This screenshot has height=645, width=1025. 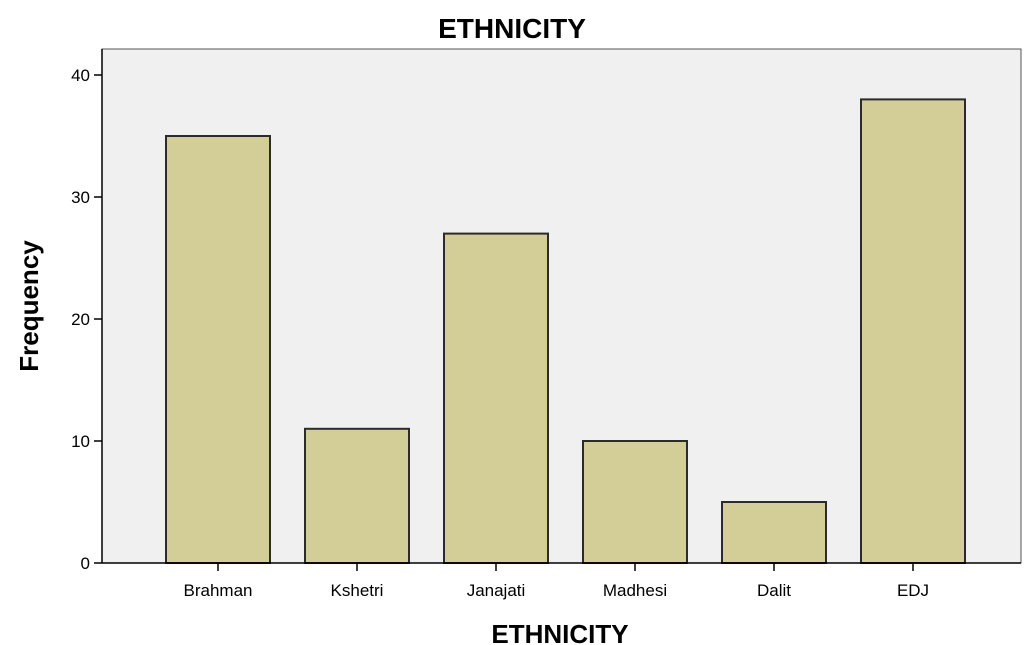 I want to click on bar-madhesi, so click(x=635, y=502).